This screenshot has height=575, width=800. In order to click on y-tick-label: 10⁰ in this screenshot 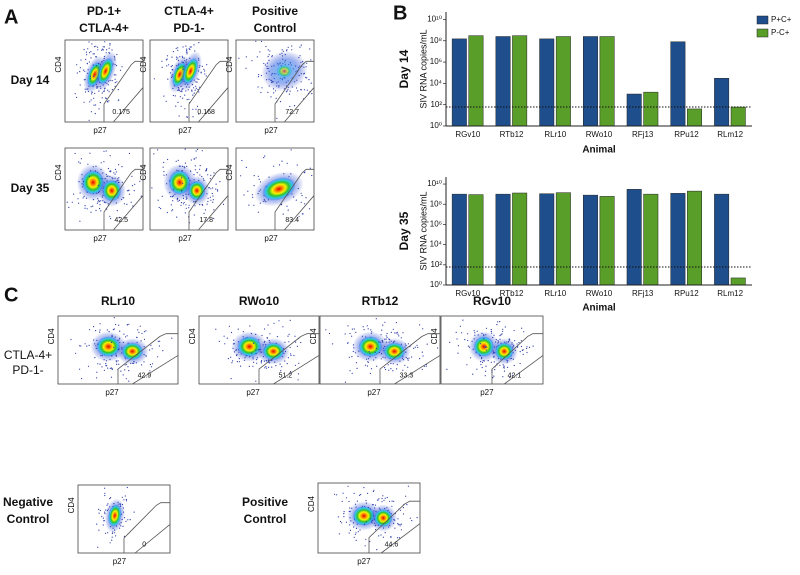, I will do `click(436, 125)`.